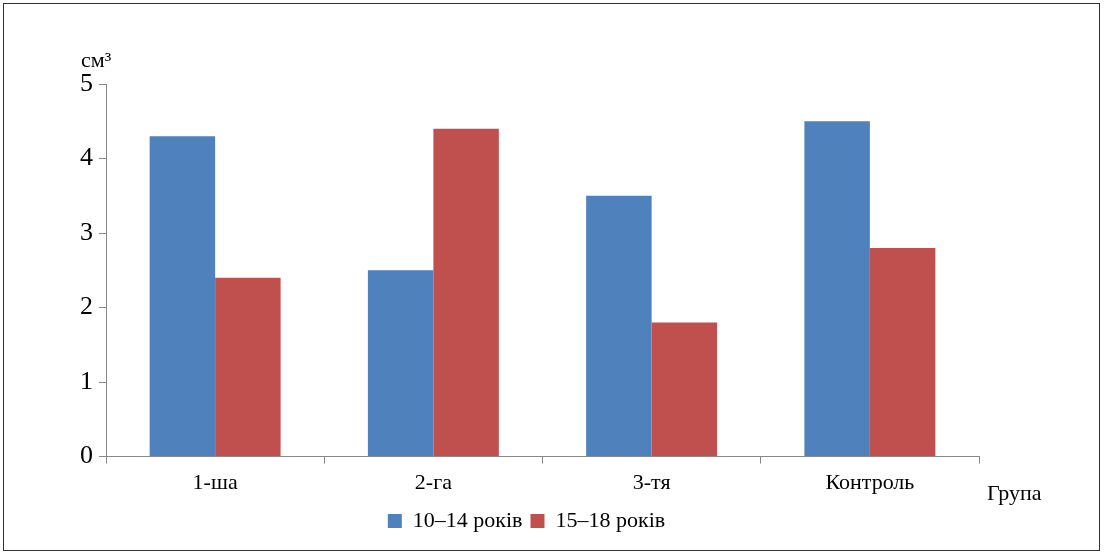 The image size is (1105, 556). I want to click on y-tick-label: 4, so click(86, 157).